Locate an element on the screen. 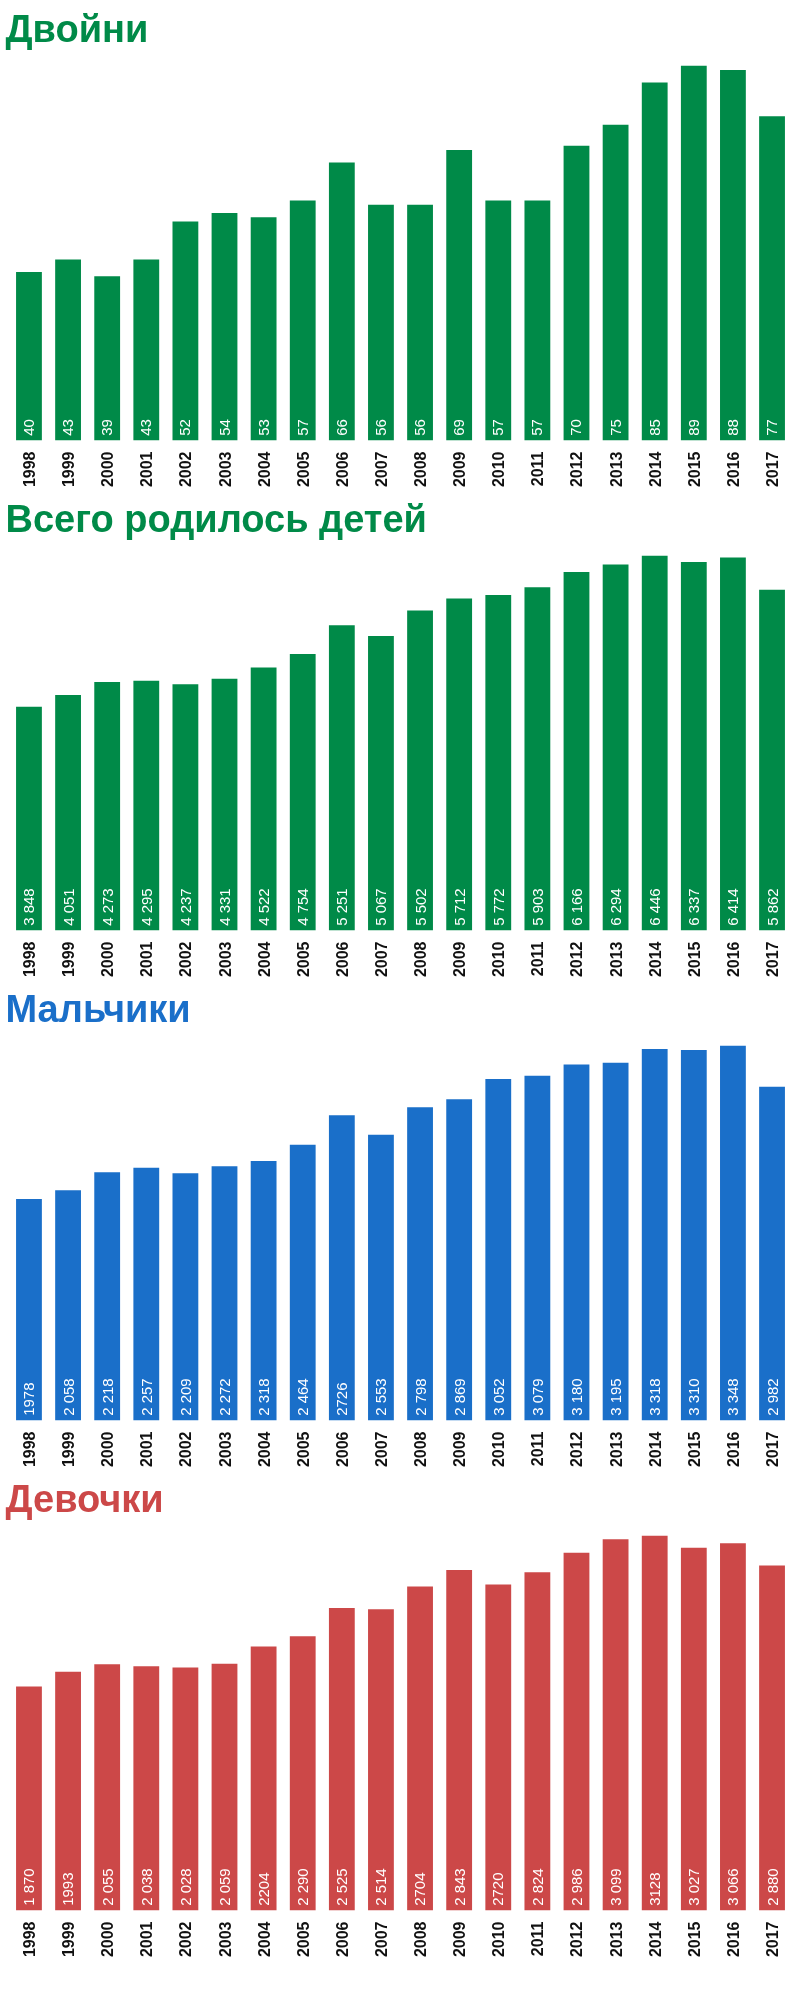 This screenshot has width=800, height=2000. data-label: 2 869 is located at coordinates (459, 1397).